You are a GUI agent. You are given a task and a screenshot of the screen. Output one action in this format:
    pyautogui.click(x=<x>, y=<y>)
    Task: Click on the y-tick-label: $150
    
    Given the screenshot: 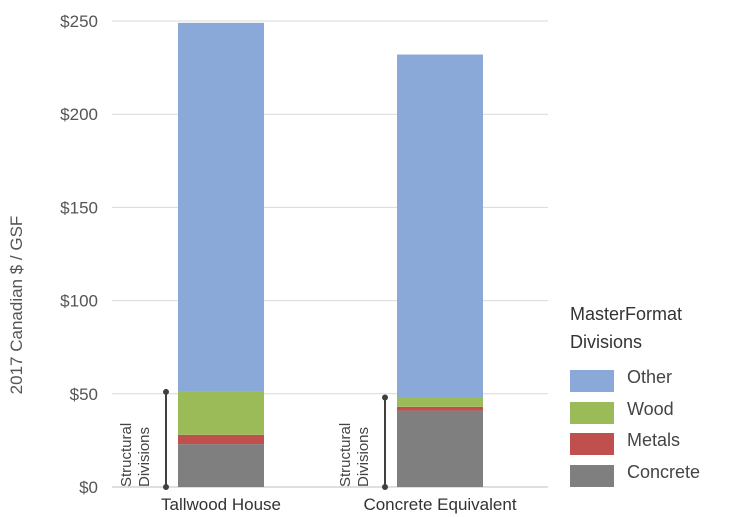 What is the action you would take?
    pyautogui.click(x=79, y=207)
    